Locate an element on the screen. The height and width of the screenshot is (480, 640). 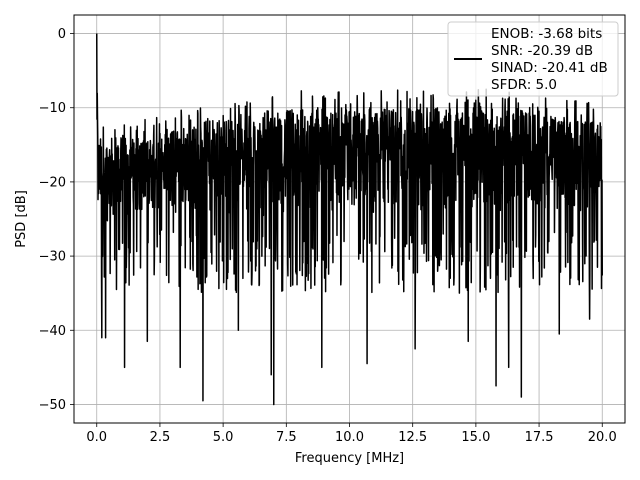
x-axis-ticks: 0.0 2.5 5.0 7.5 10.0 12.5 15.0 17.5 20.0 is located at coordinates (351, 434).